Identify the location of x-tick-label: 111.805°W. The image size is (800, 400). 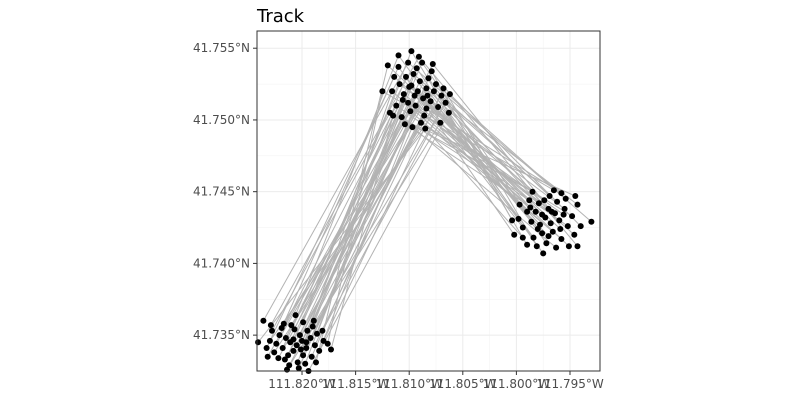
(463, 384).